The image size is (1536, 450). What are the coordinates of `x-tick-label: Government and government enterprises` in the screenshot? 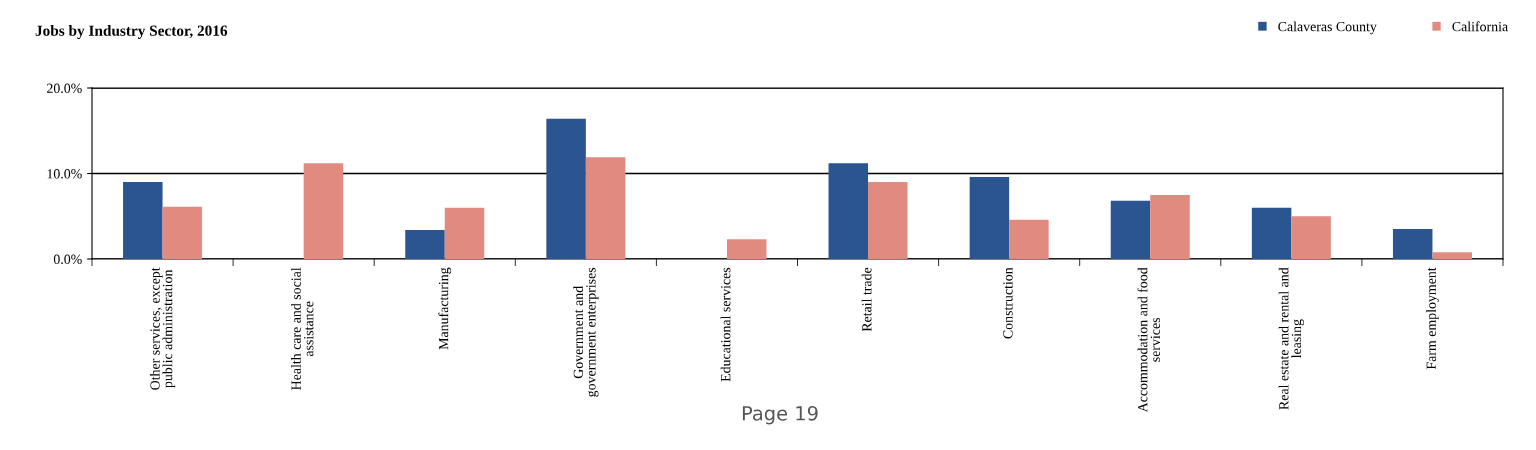 It's located at (586, 332).